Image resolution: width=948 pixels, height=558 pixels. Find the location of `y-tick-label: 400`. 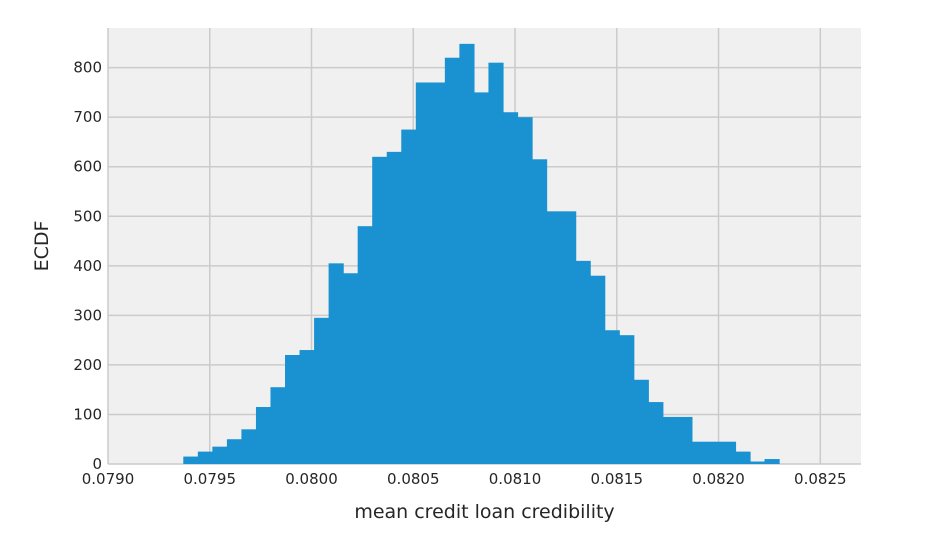

y-tick-label: 400 is located at coordinates (87, 266).